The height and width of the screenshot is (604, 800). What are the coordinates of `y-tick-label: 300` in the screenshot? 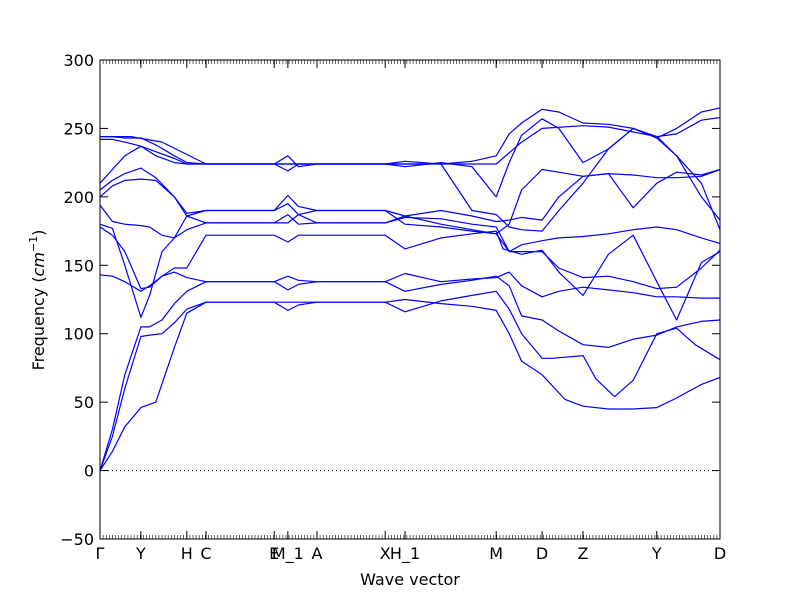 It's located at (78, 60).